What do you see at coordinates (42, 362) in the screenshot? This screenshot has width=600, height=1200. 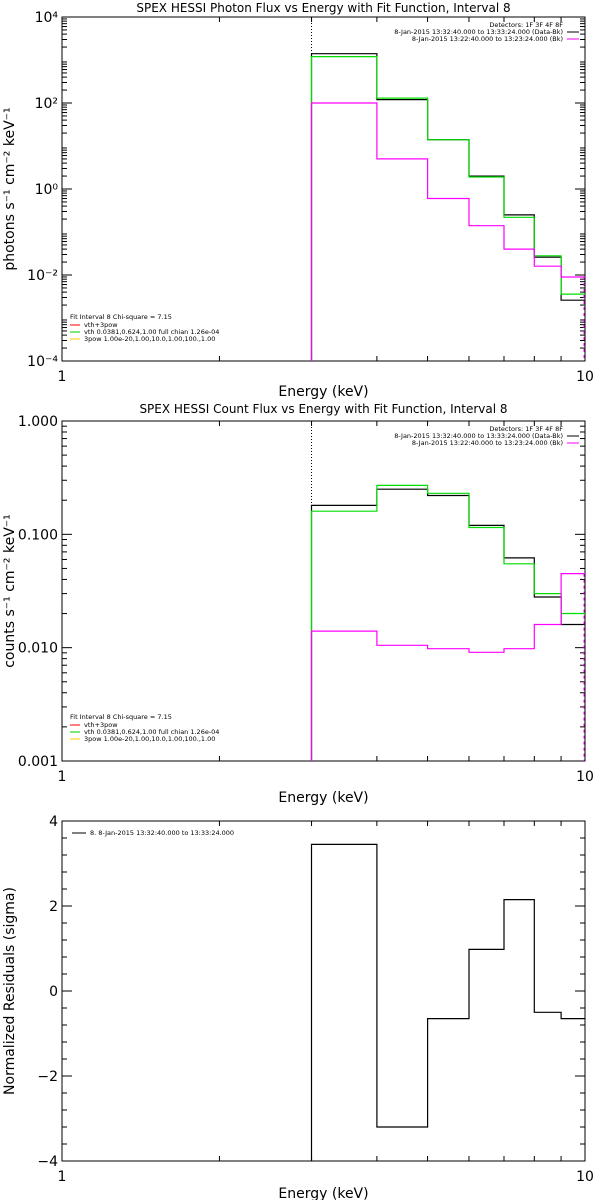 I see `y-tick-label: 10⁻⁴` at bounding box center [42, 362].